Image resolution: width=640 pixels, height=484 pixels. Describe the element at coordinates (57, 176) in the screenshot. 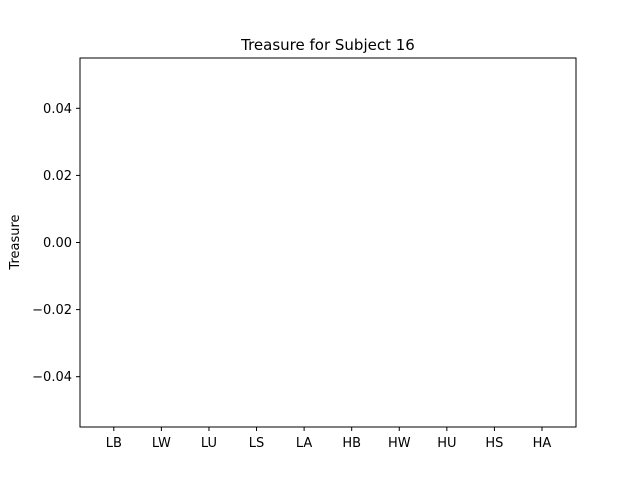

I see `y-tick-label: 0.02` at that location.